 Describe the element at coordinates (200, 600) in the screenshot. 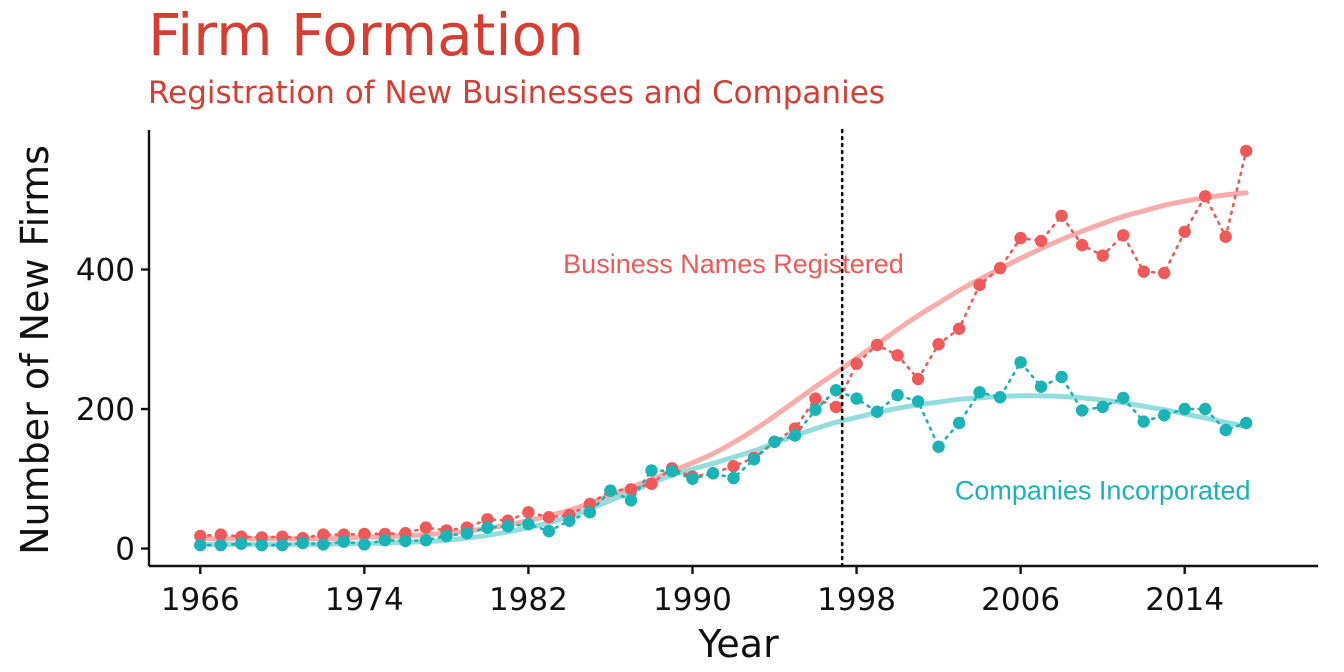

I see `x-tick-label: 1966` at that location.